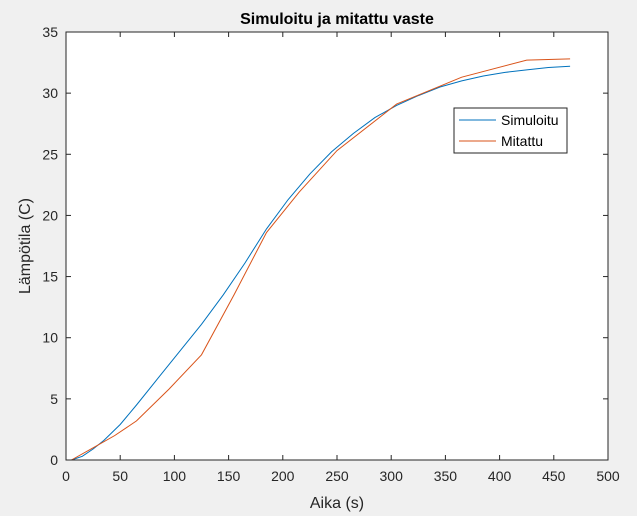  What do you see at coordinates (54, 460) in the screenshot?
I see `y-tick-label: 0` at bounding box center [54, 460].